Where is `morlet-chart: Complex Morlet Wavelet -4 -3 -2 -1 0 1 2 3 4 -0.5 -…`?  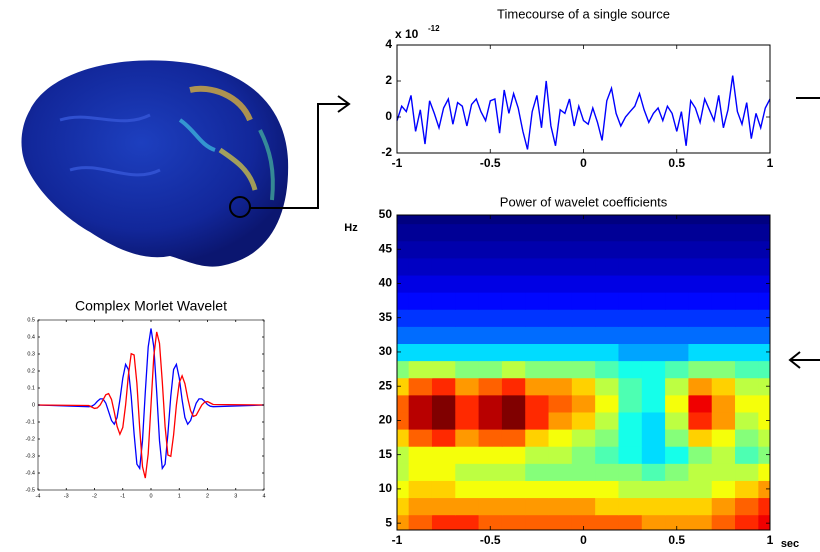 morlet-chart: Complex Morlet Wavelet -4 -3 -2 -1 0 1 2 3 4 -0.5 -… is located at coordinates (146, 399).